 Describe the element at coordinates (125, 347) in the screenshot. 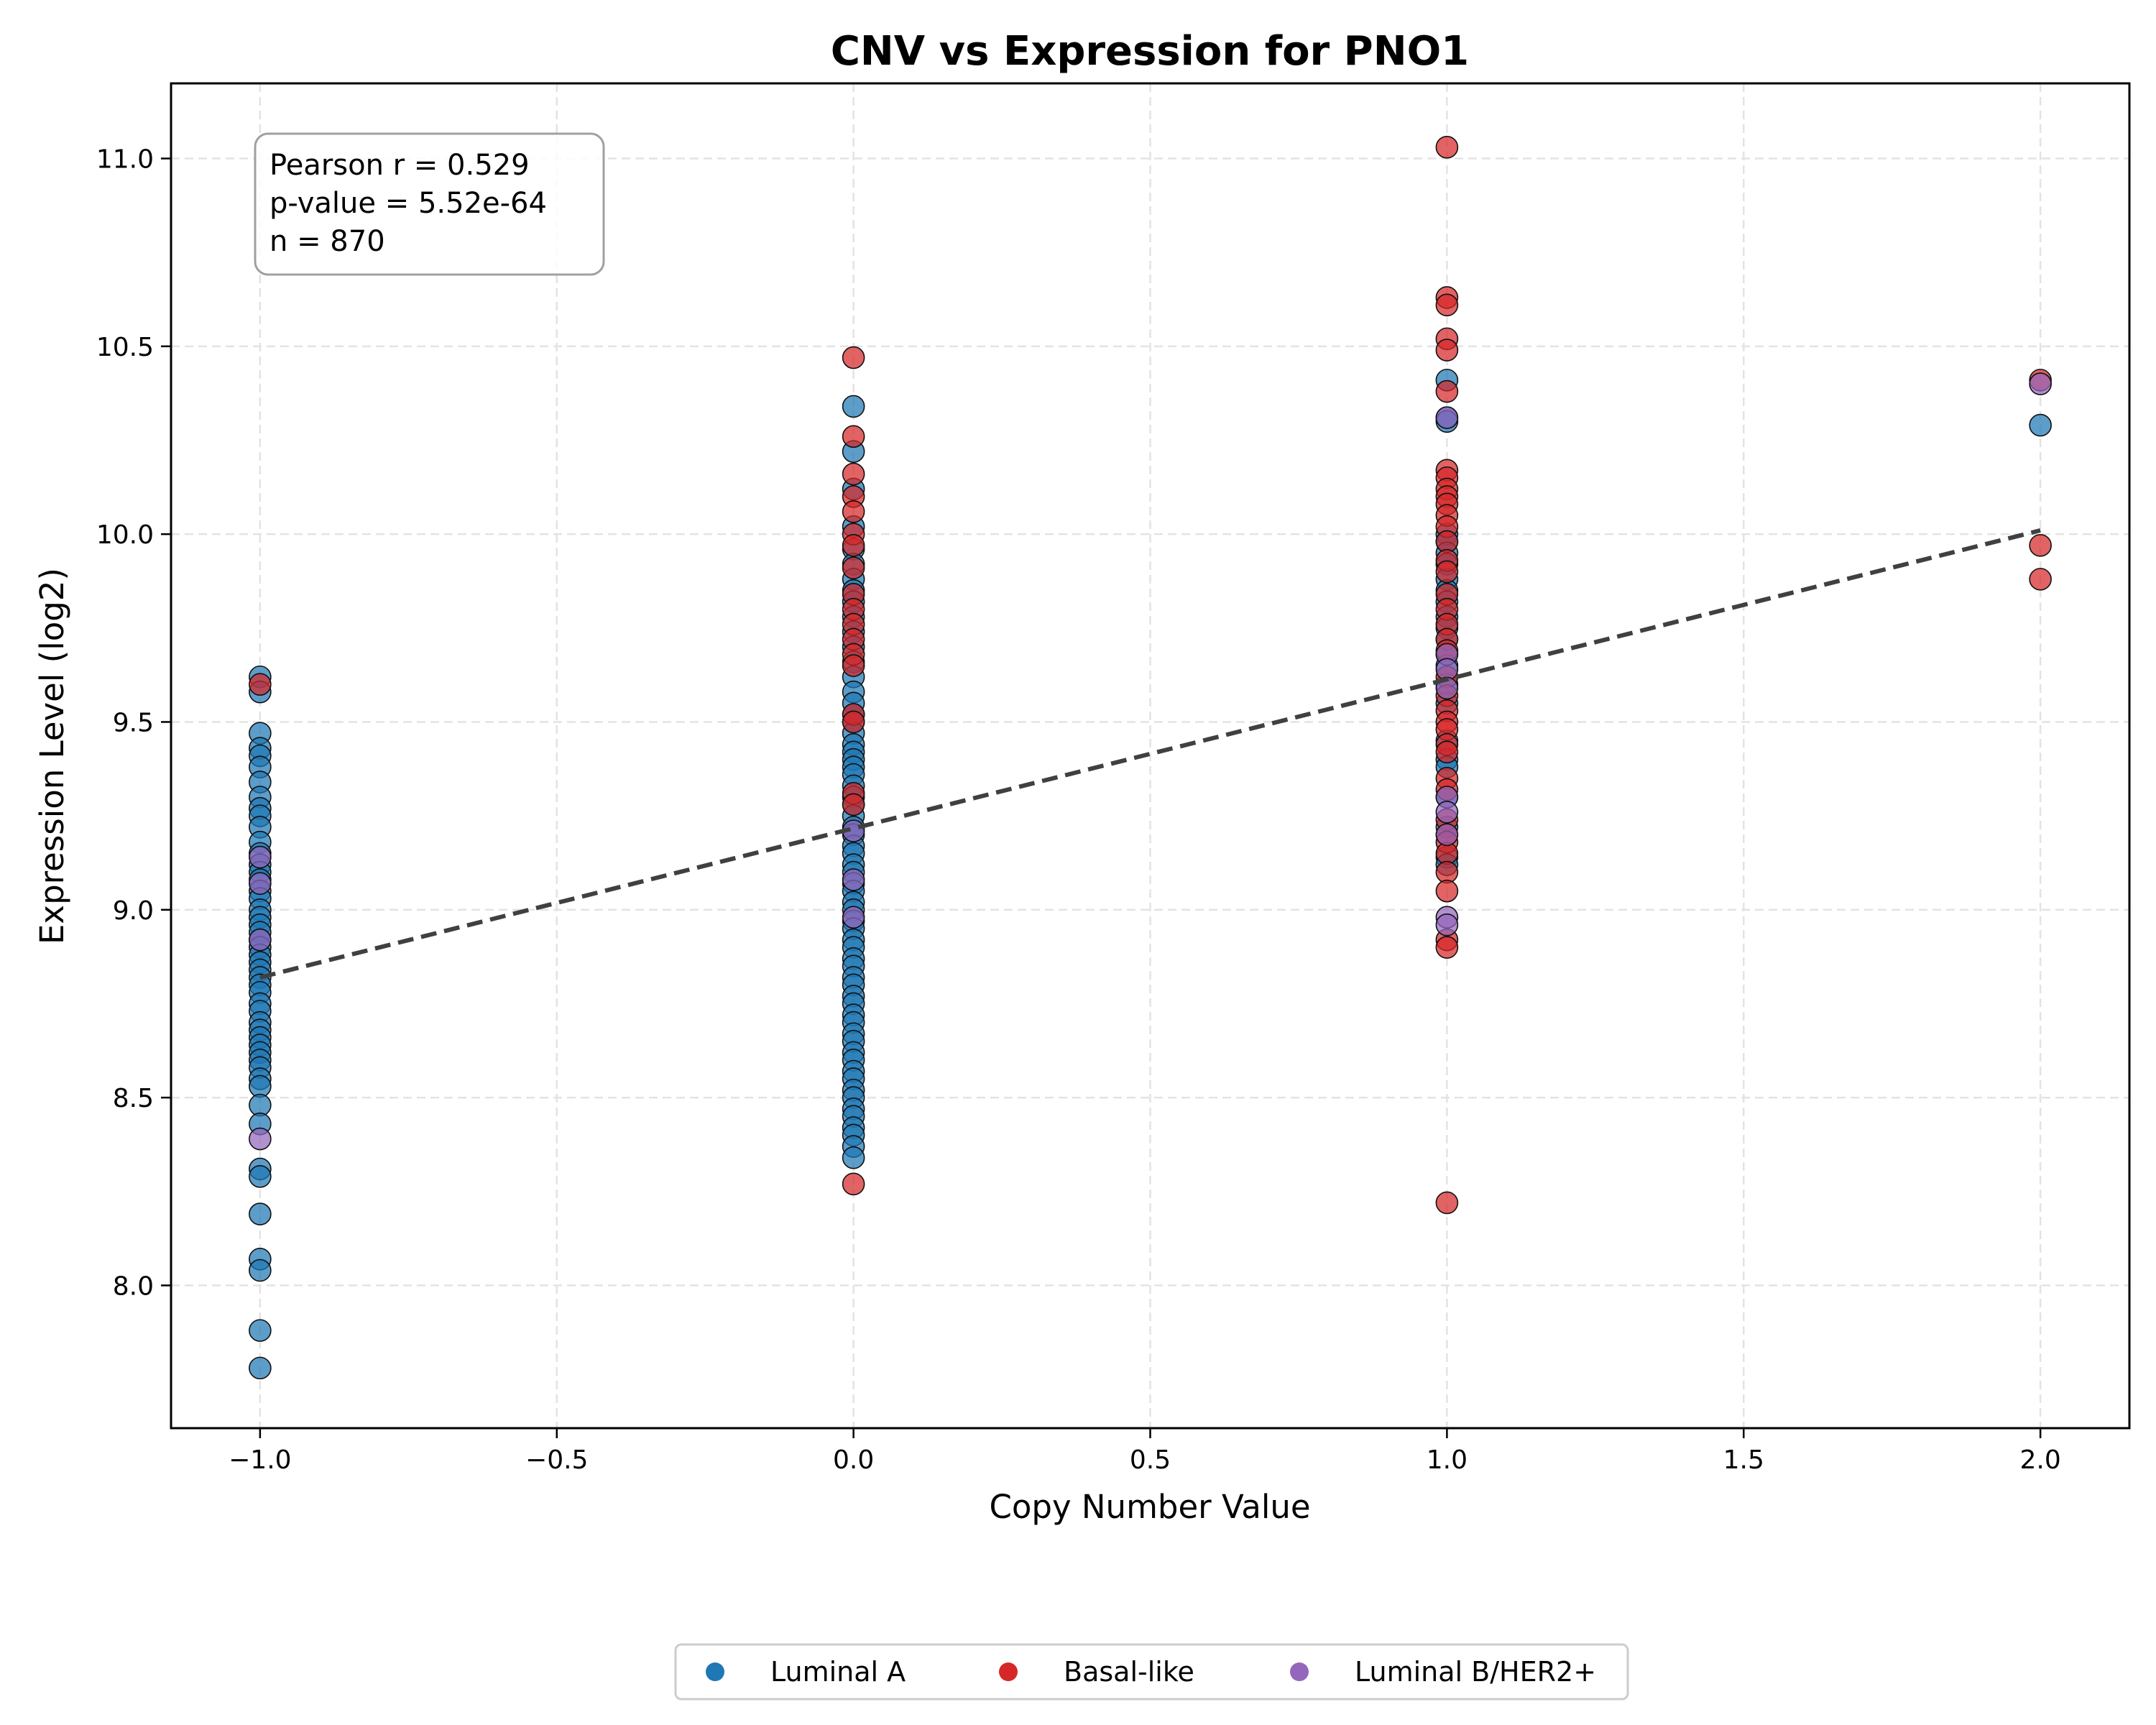

I see `y-tick-label: 10.5` at that location.